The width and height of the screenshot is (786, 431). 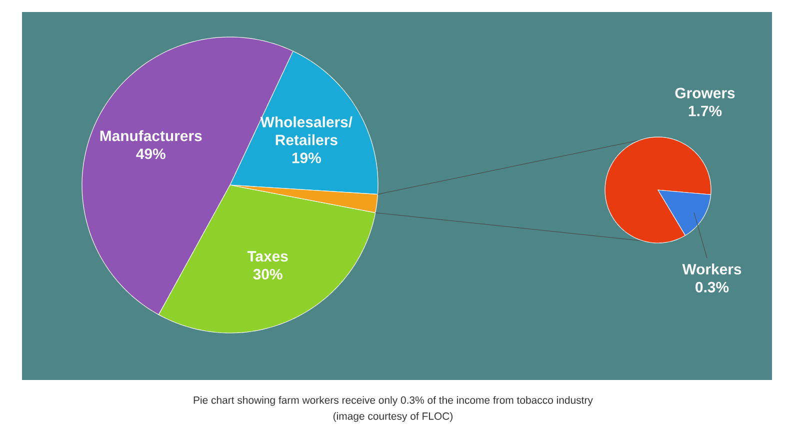 What do you see at coordinates (705, 93) in the screenshot?
I see `slice-label: Growers` at bounding box center [705, 93].